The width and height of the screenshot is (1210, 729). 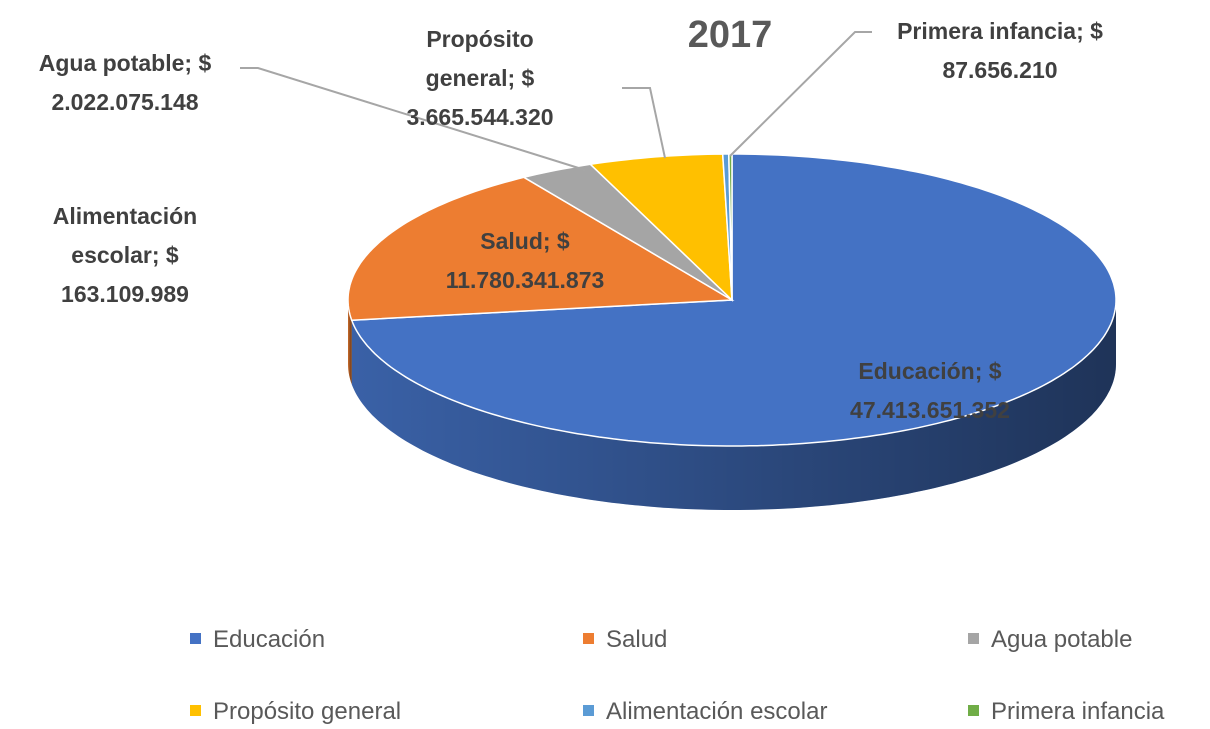 I want to click on pie-side-shade, so click(x=350, y=342).